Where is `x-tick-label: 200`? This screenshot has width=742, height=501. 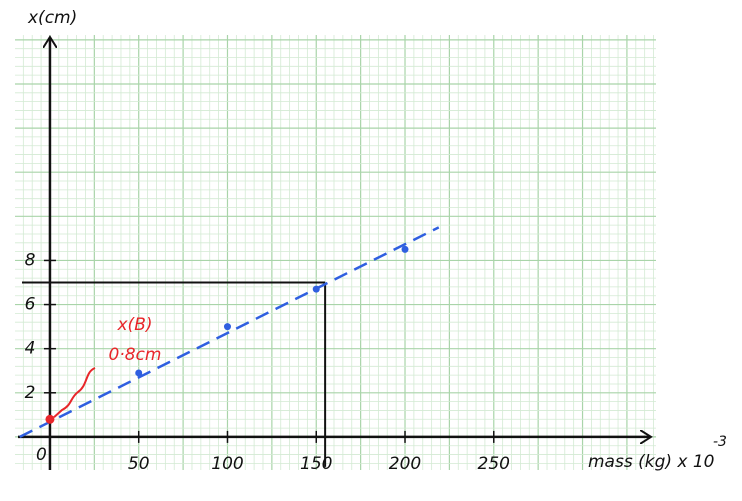
x-tick-label: 200 is located at coordinates (405, 464).